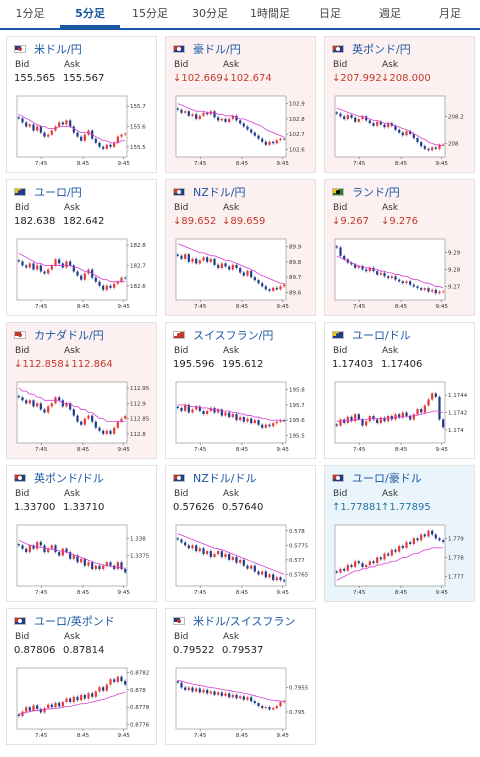  I want to click on tab-5: 1時間足, so click(270, 13).